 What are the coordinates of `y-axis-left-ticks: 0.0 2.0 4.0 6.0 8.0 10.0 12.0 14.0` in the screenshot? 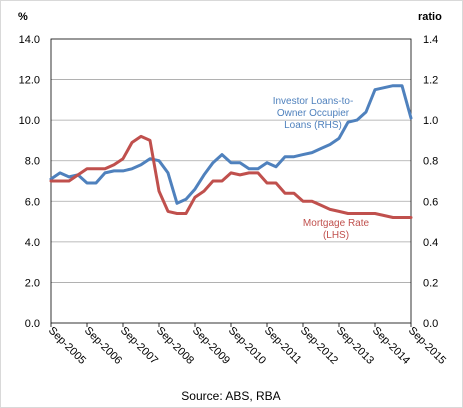 It's located at (29, 182).